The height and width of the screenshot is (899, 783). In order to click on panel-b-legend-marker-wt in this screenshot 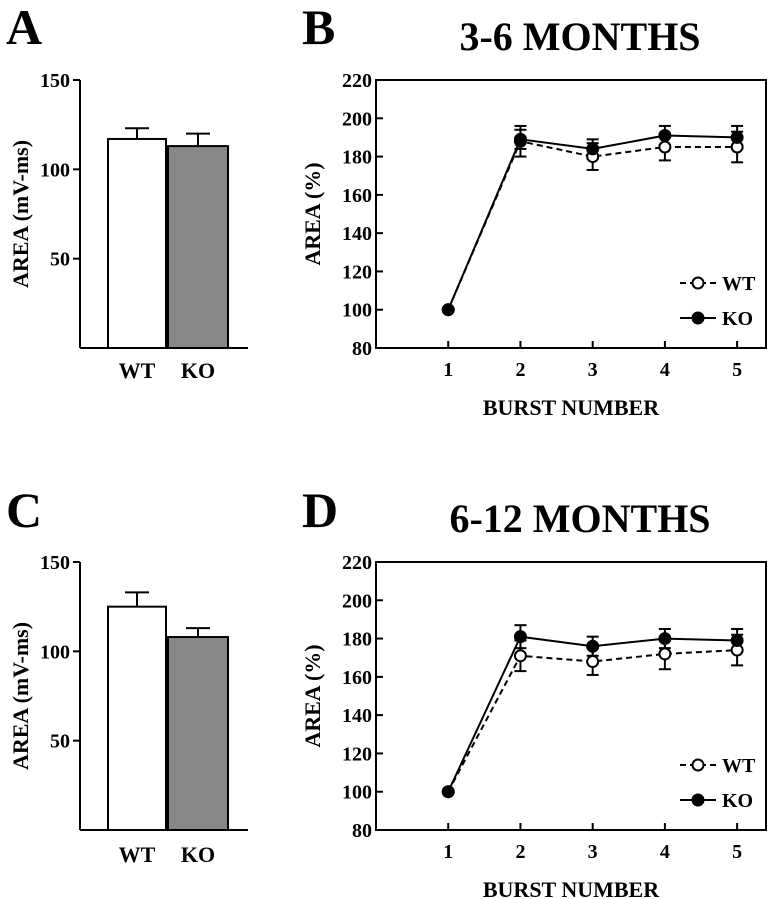, I will do `click(698, 283)`.